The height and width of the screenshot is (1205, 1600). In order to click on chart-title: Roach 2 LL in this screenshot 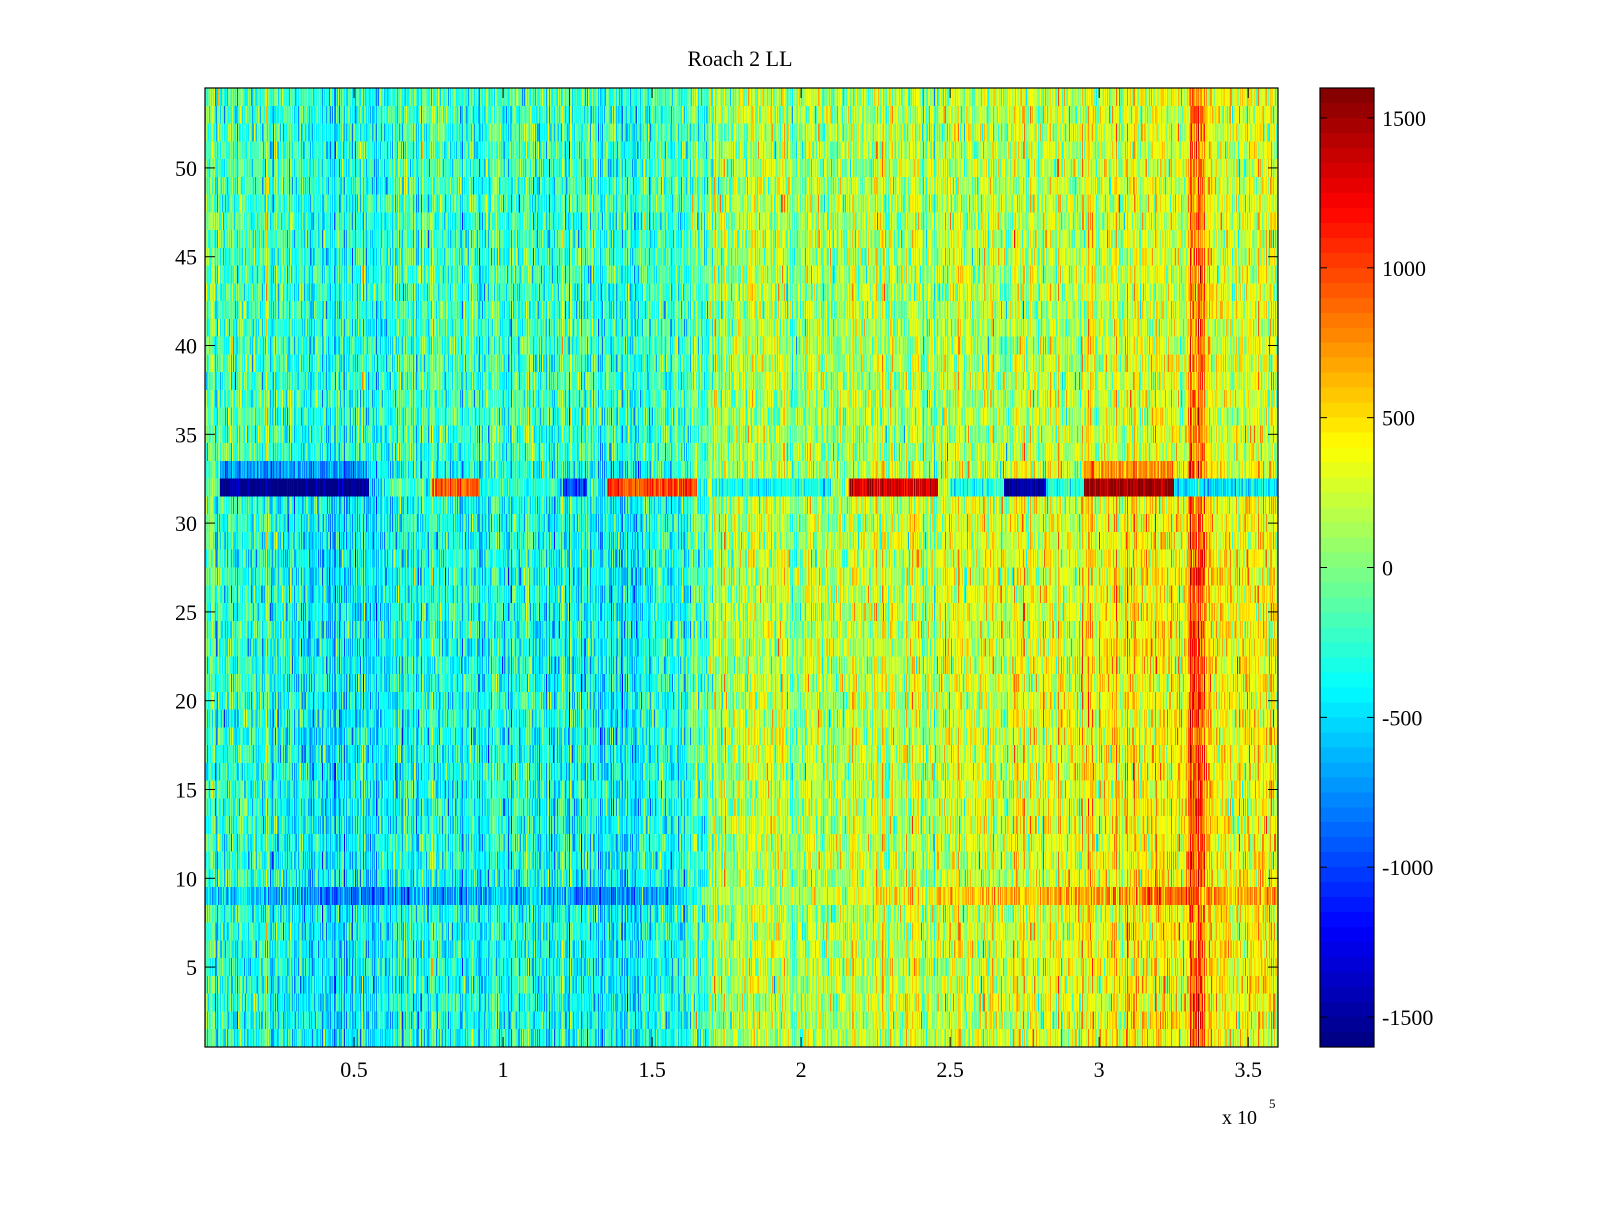, I will do `click(739, 58)`.